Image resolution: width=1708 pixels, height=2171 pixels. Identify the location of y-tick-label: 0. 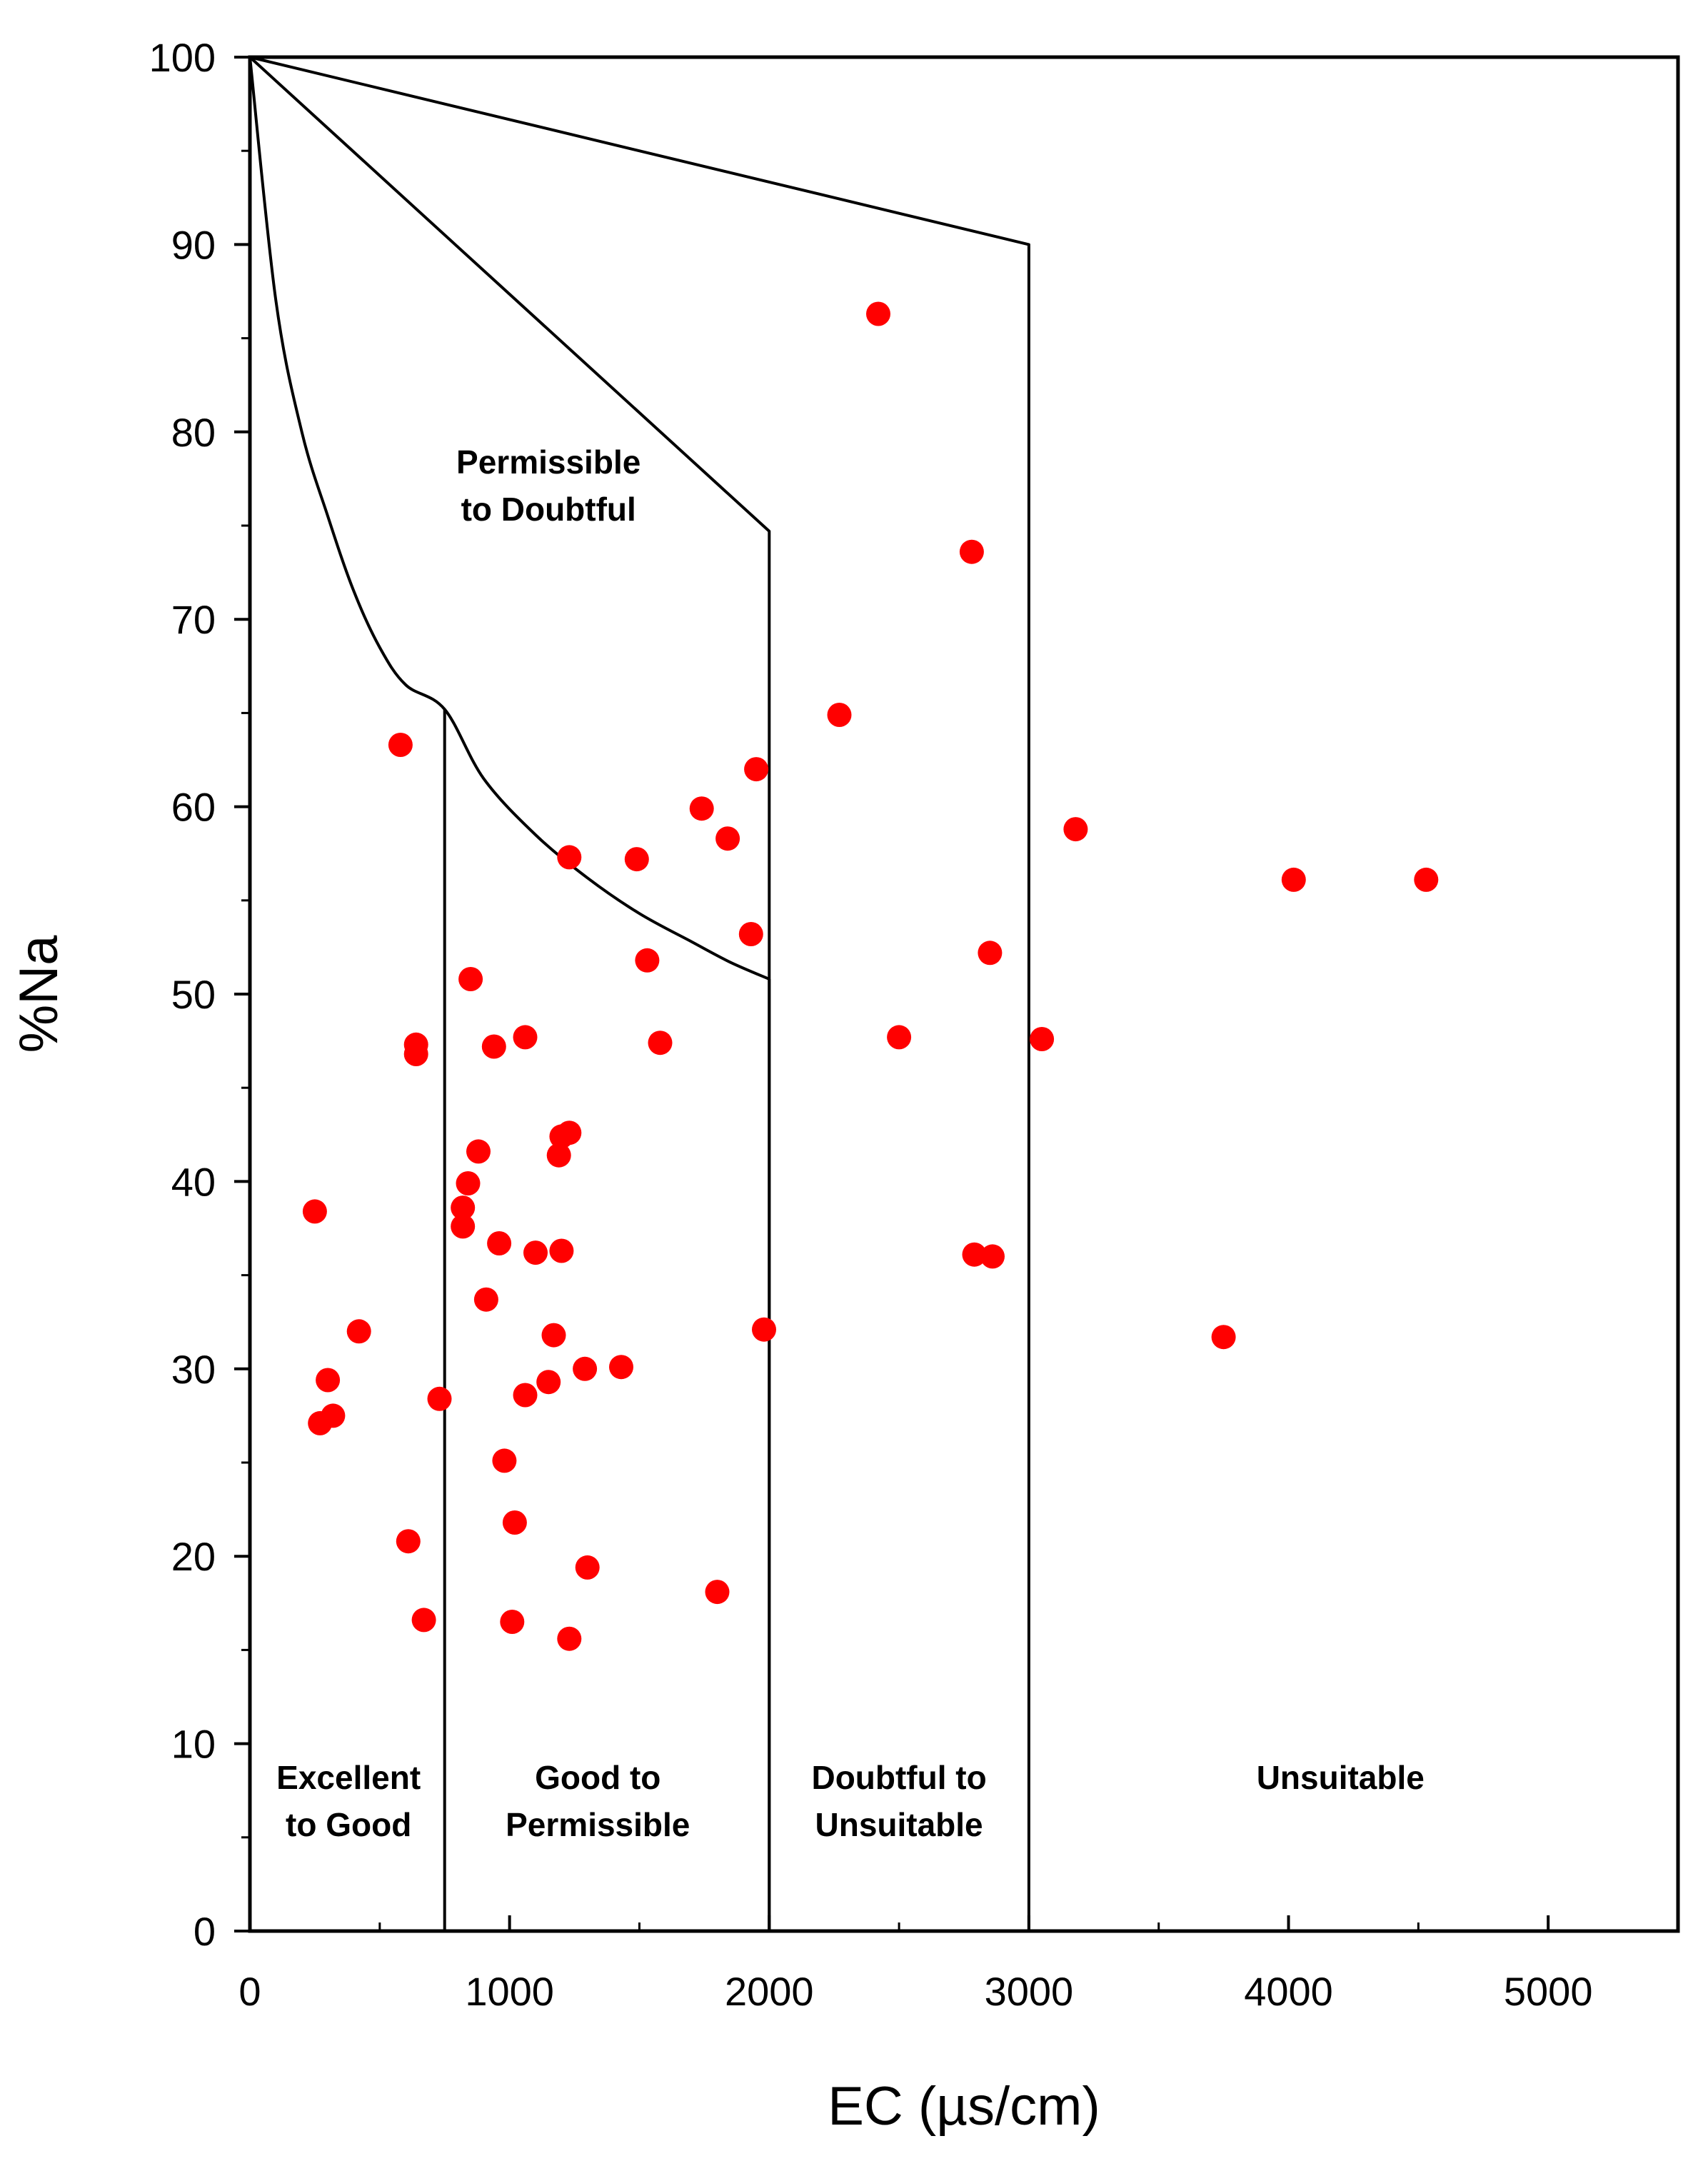
(205, 1931).